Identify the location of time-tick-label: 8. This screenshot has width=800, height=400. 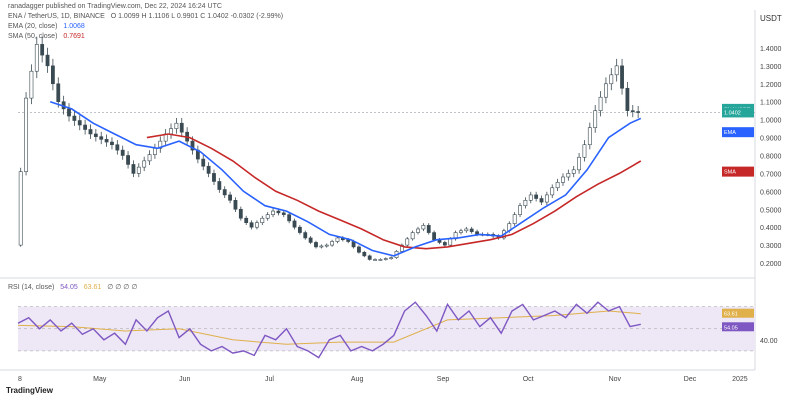
(20, 379).